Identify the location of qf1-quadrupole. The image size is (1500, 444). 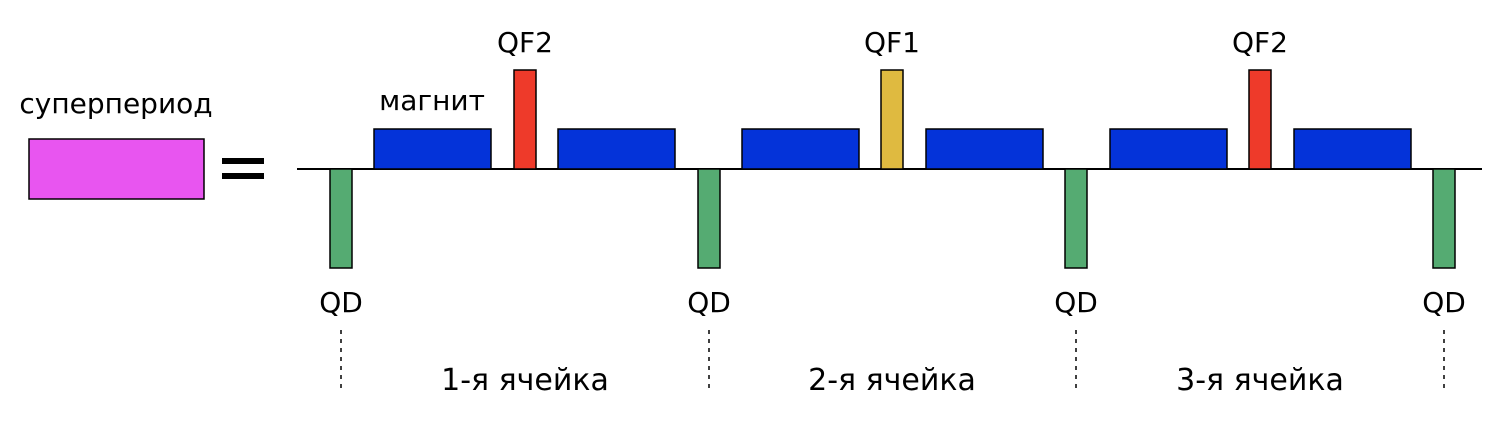
(892, 119).